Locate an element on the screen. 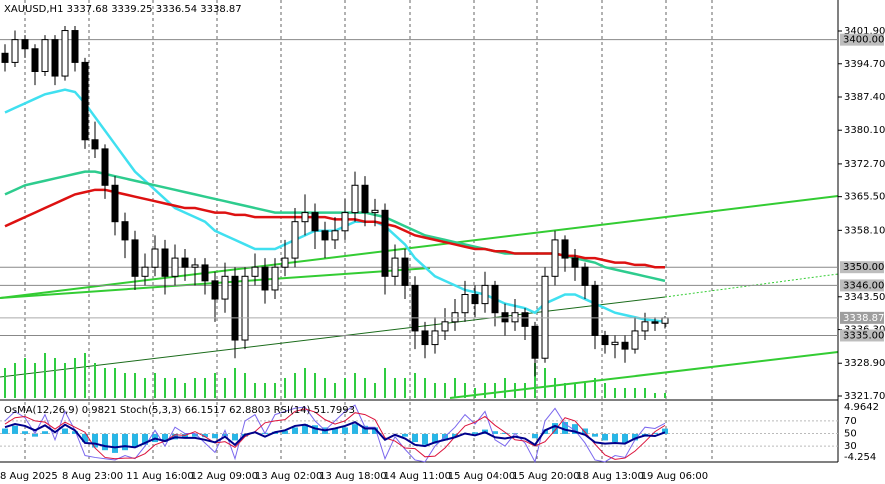  y-tick-label: 3328.90 is located at coordinates (864, 363).